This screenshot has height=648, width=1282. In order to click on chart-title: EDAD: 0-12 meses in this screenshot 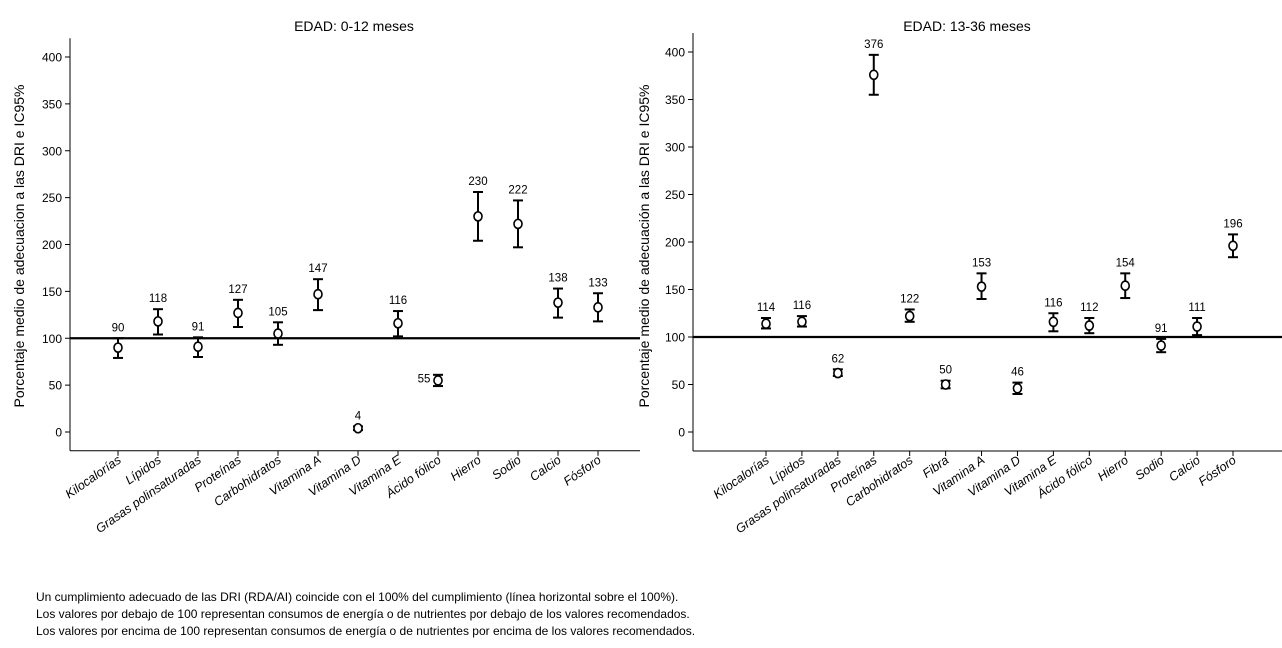, I will do `click(354, 26)`.